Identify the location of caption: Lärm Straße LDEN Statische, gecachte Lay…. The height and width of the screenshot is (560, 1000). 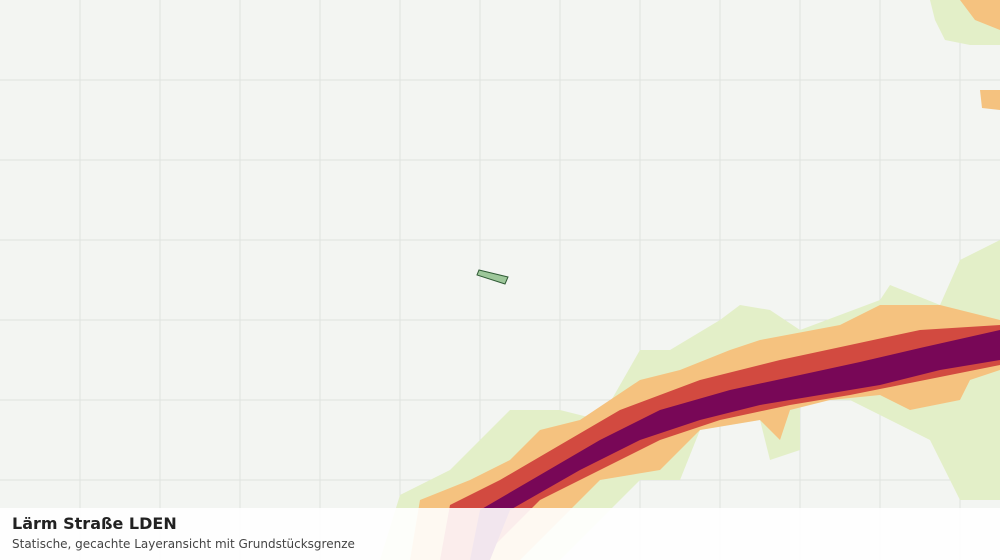
(500, 534).